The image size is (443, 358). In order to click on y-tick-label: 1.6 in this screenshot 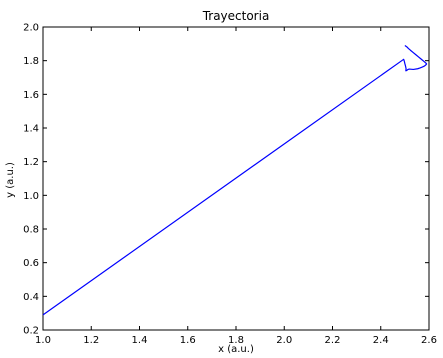, I will do `click(31, 95)`.